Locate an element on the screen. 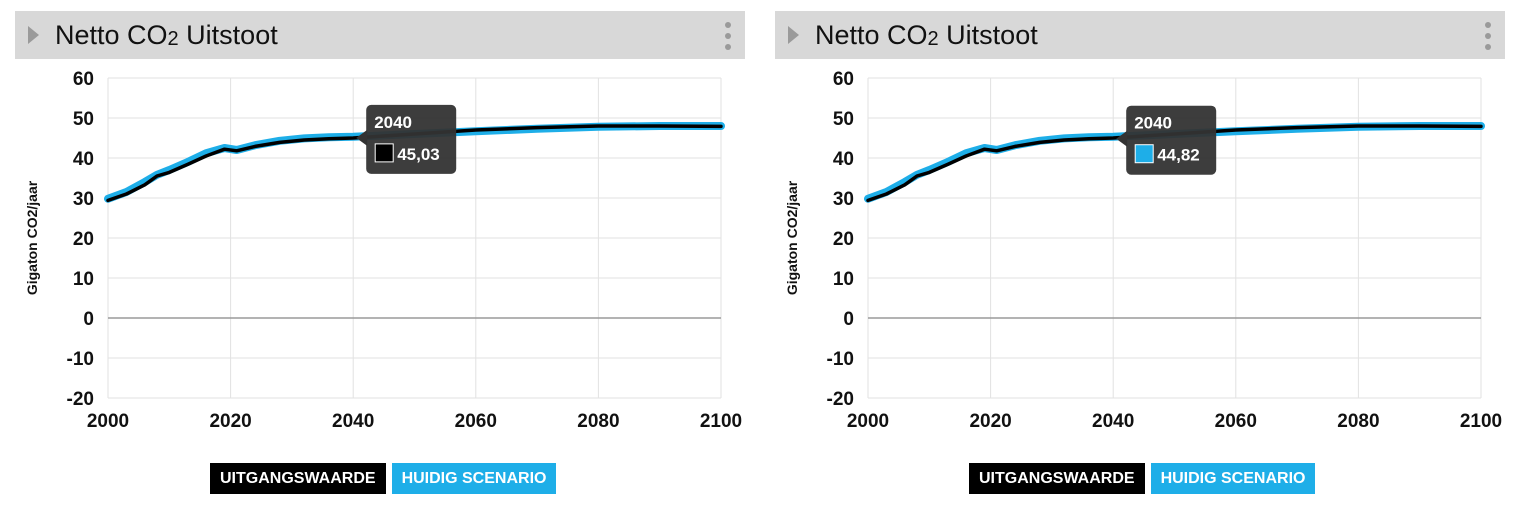 The width and height of the screenshot is (1519, 510). tooltip-value: 44,82 is located at coordinates (1178, 155).